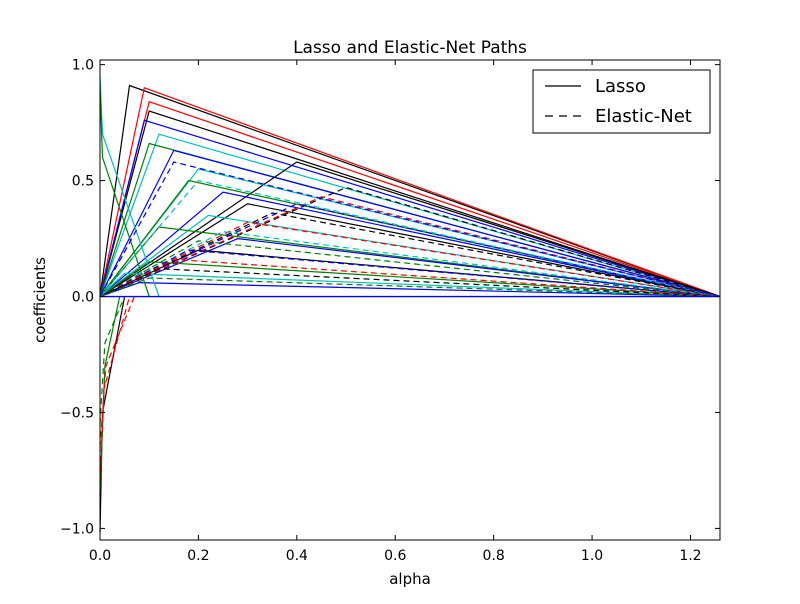  What do you see at coordinates (643, 116) in the screenshot?
I see `legend-elastic-net-label: Elastic-Net` at bounding box center [643, 116].